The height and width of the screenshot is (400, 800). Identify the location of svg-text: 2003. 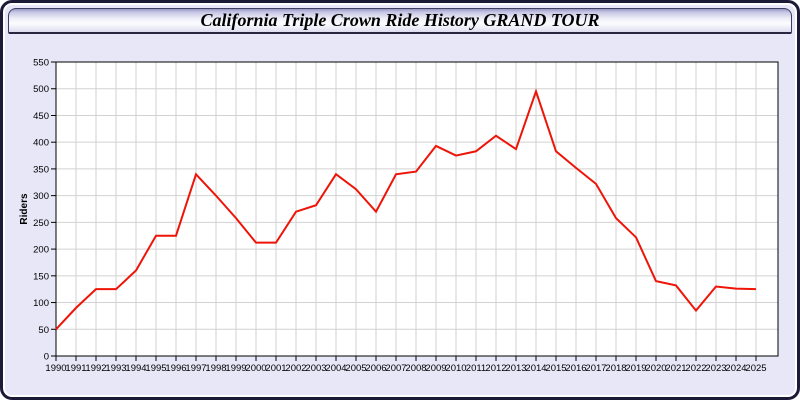
(315, 368).